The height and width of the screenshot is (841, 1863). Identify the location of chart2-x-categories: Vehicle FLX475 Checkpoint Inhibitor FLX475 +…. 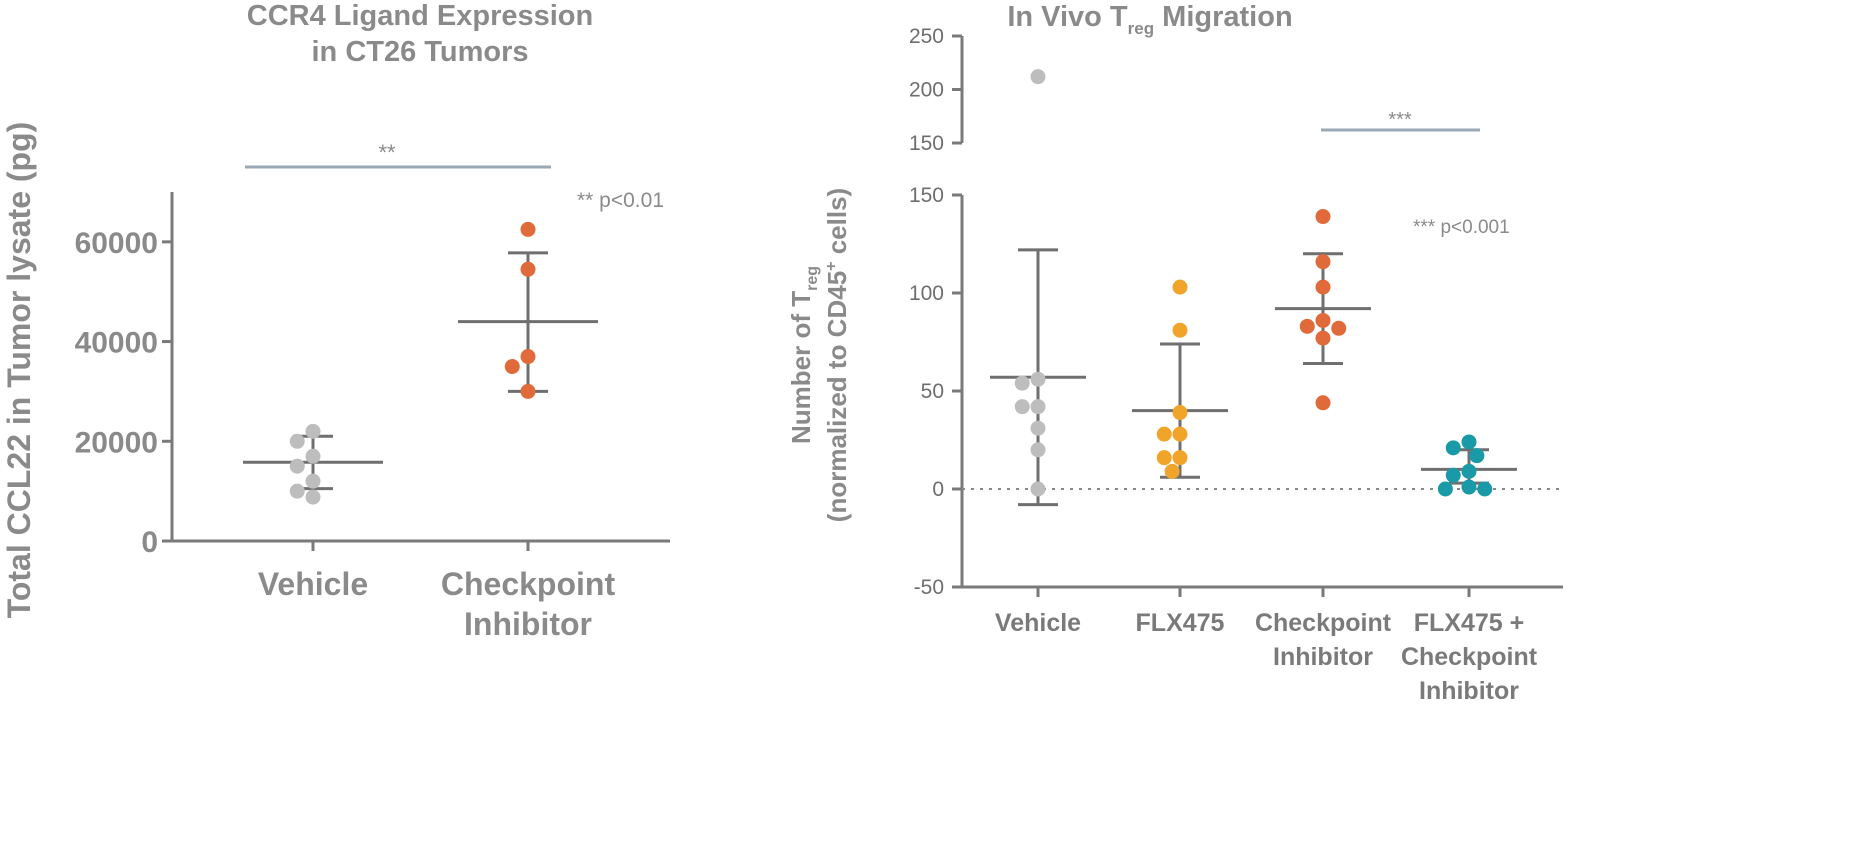
(1266, 646).